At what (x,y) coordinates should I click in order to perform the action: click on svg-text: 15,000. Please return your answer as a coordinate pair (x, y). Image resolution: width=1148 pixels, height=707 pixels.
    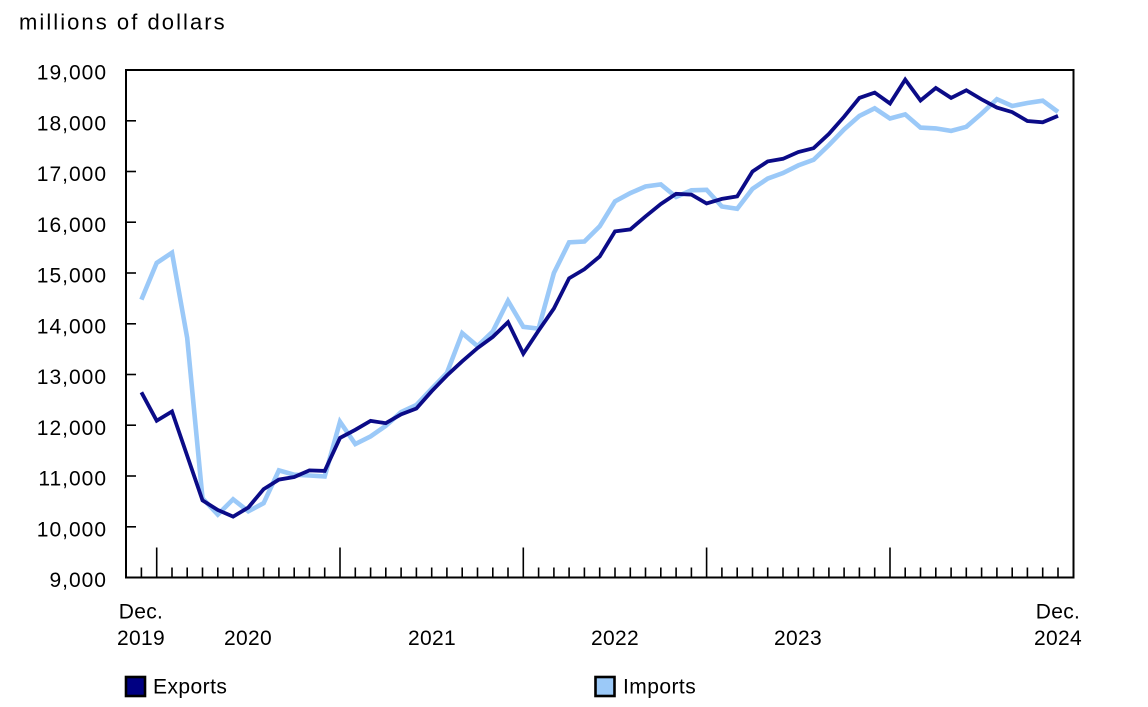
    Looking at the image, I should click on (72, 276).